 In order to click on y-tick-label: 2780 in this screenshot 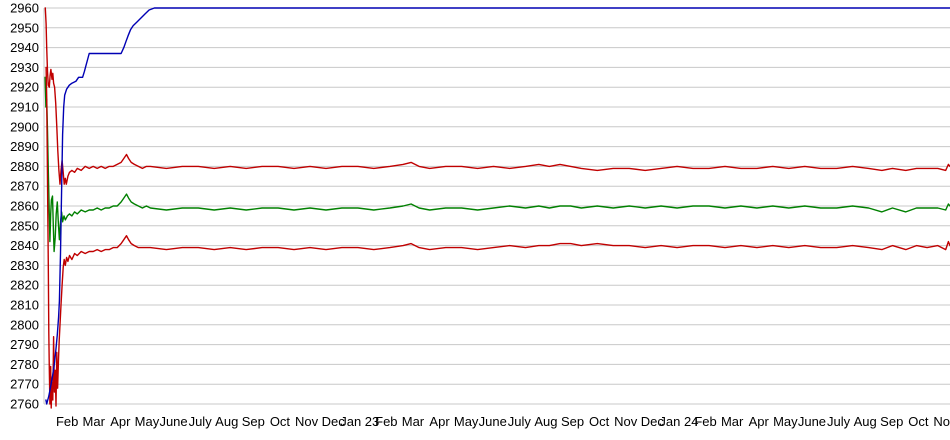, I will do `click(24, 364)`.